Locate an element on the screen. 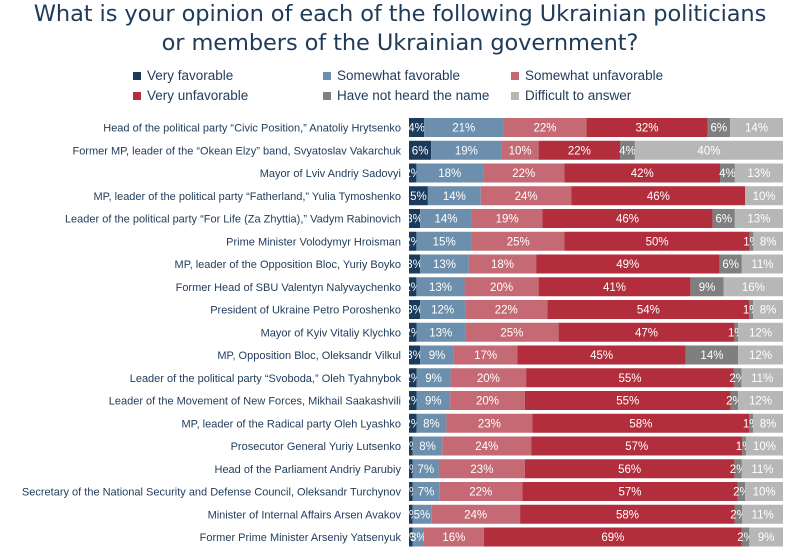 Image resolution: width=800 pixels, height=560 pixels. data-label: 7% is located at coordinates (426, 470).